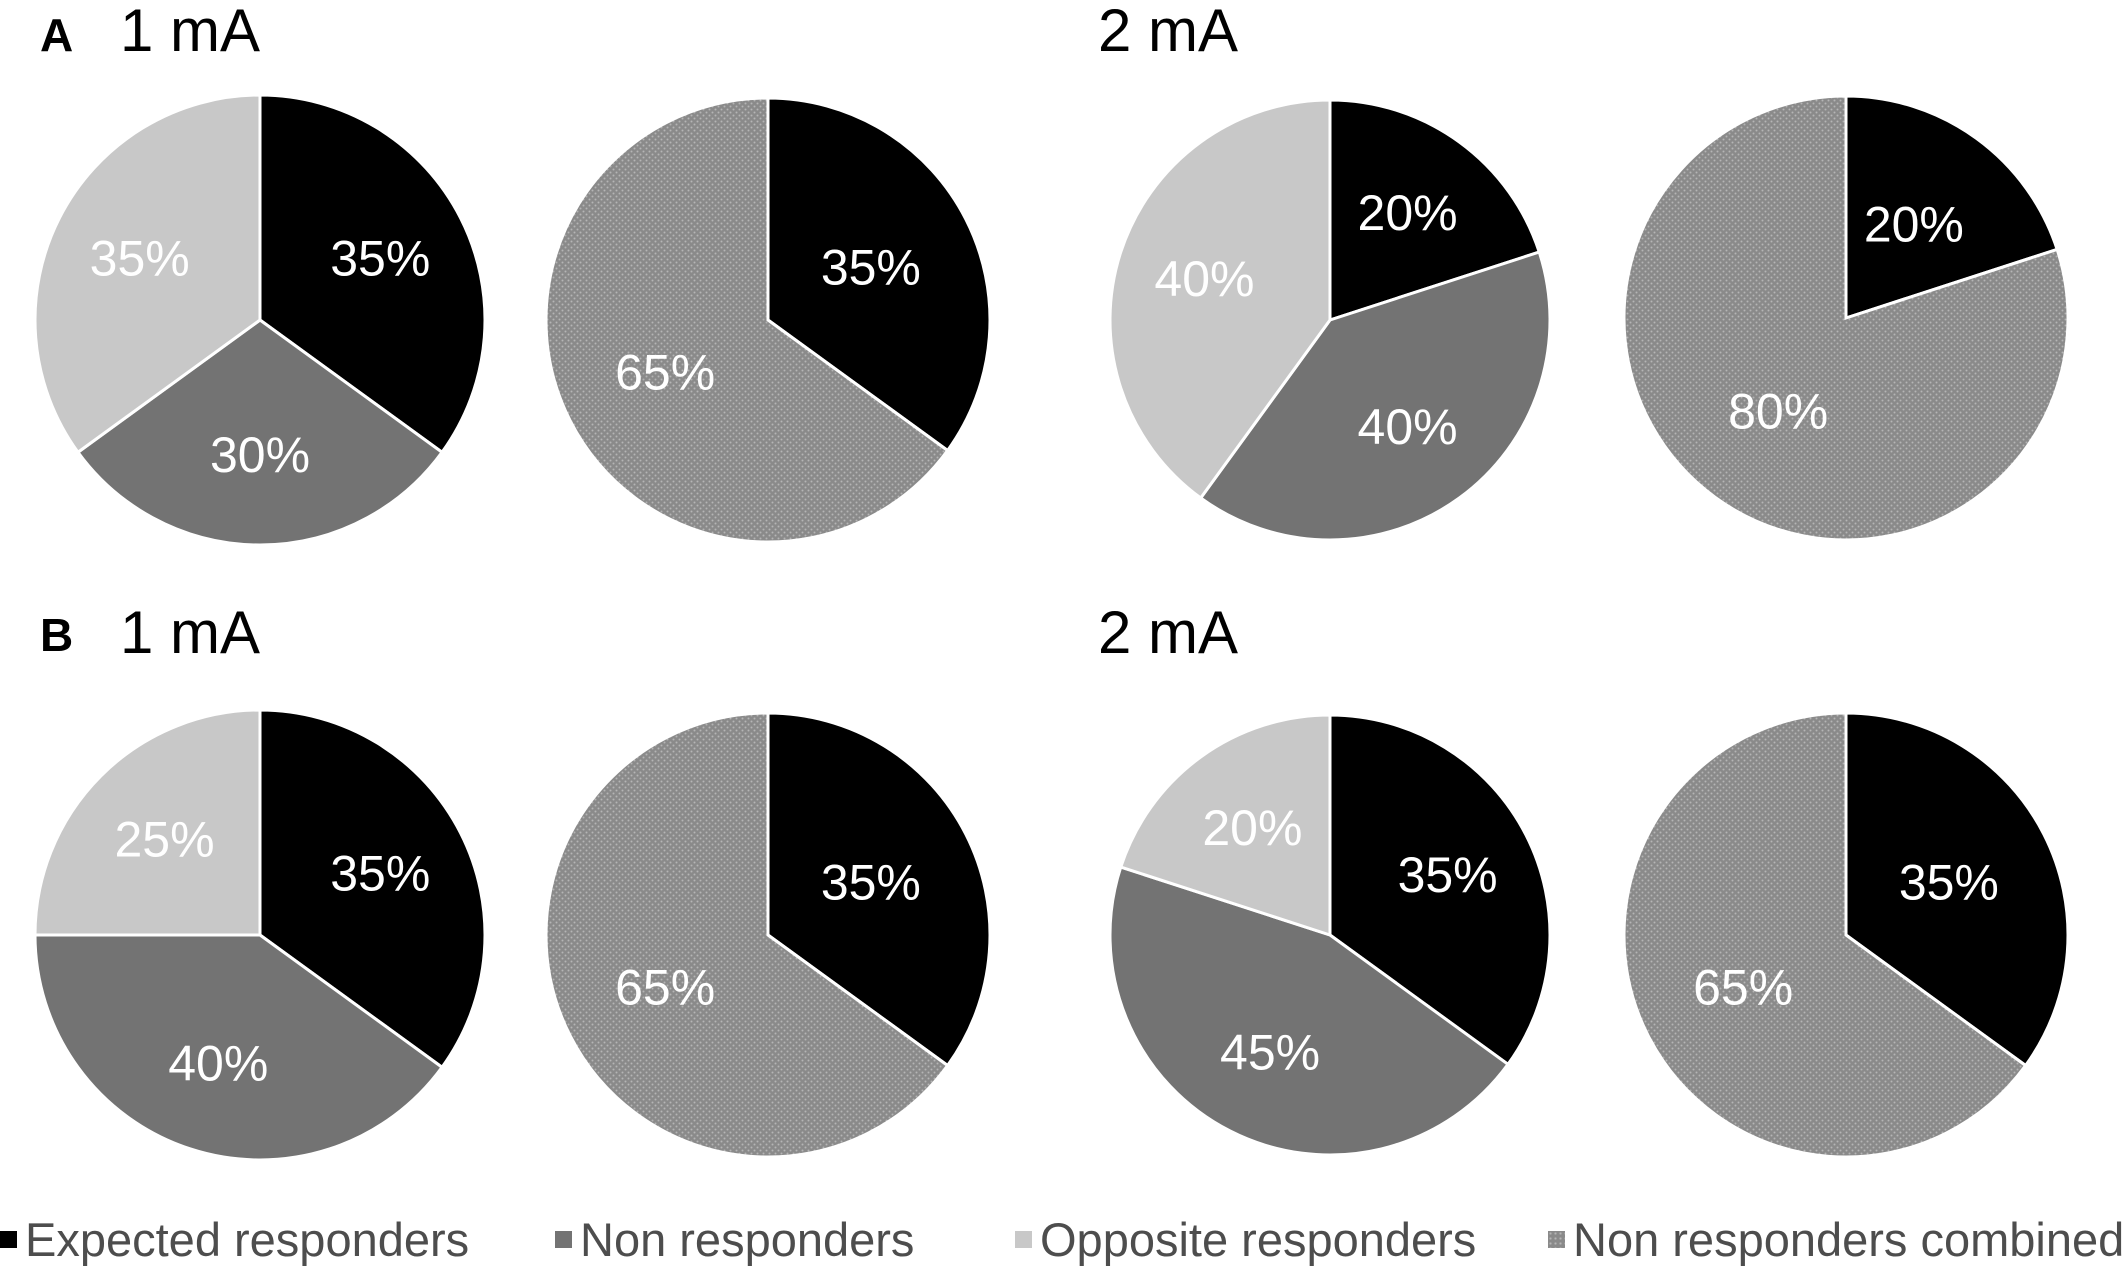 This screenshot has width=2128, height=1272. I want to click on pie-5-label-non-responders: 40%, so click(218, 1063).